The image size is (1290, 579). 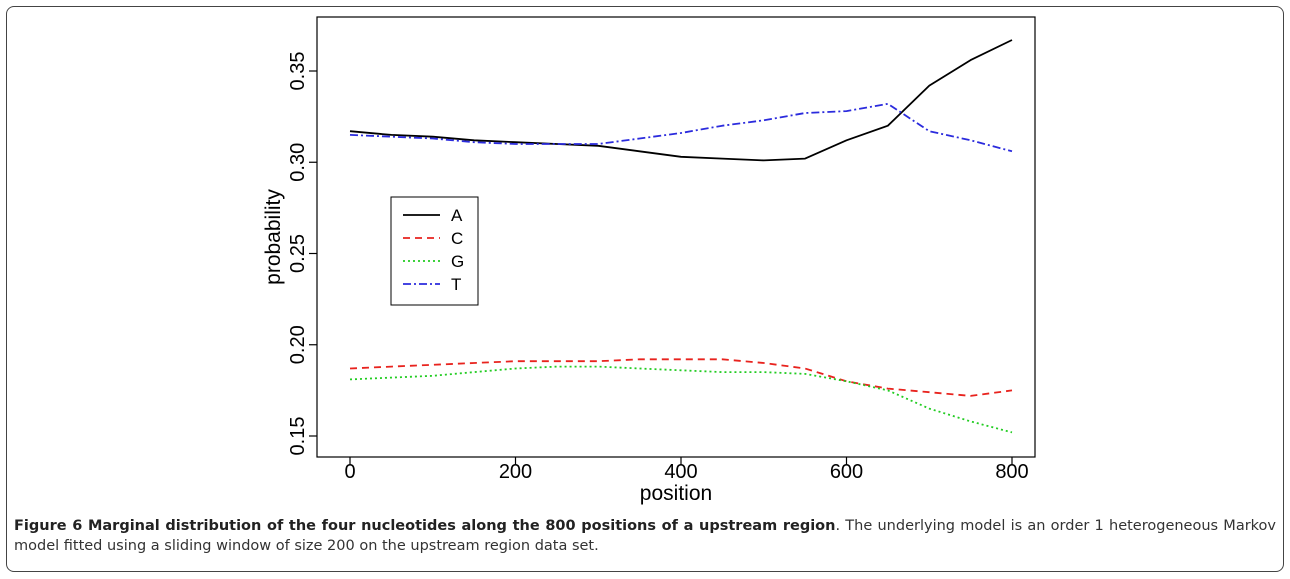 I want to click on legend-label-C: C, so click(x=457, y=238).